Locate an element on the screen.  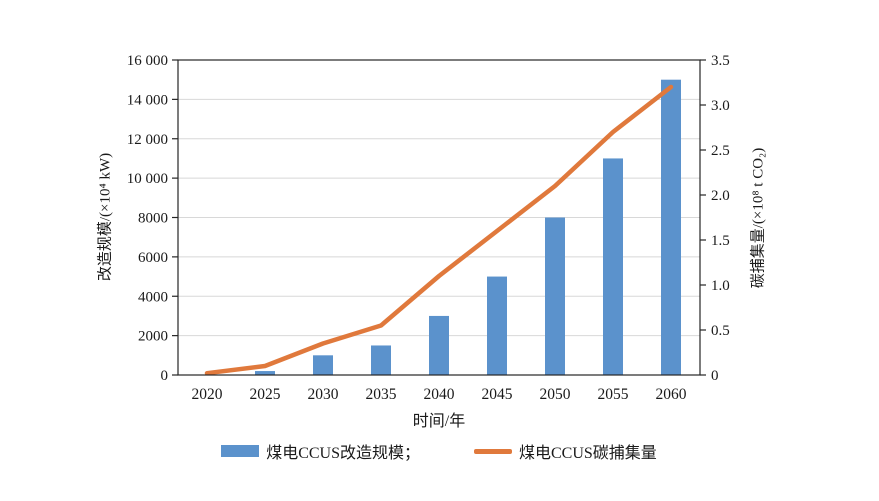
x-tick-label: 2020 is located at coordinates (207, 394).